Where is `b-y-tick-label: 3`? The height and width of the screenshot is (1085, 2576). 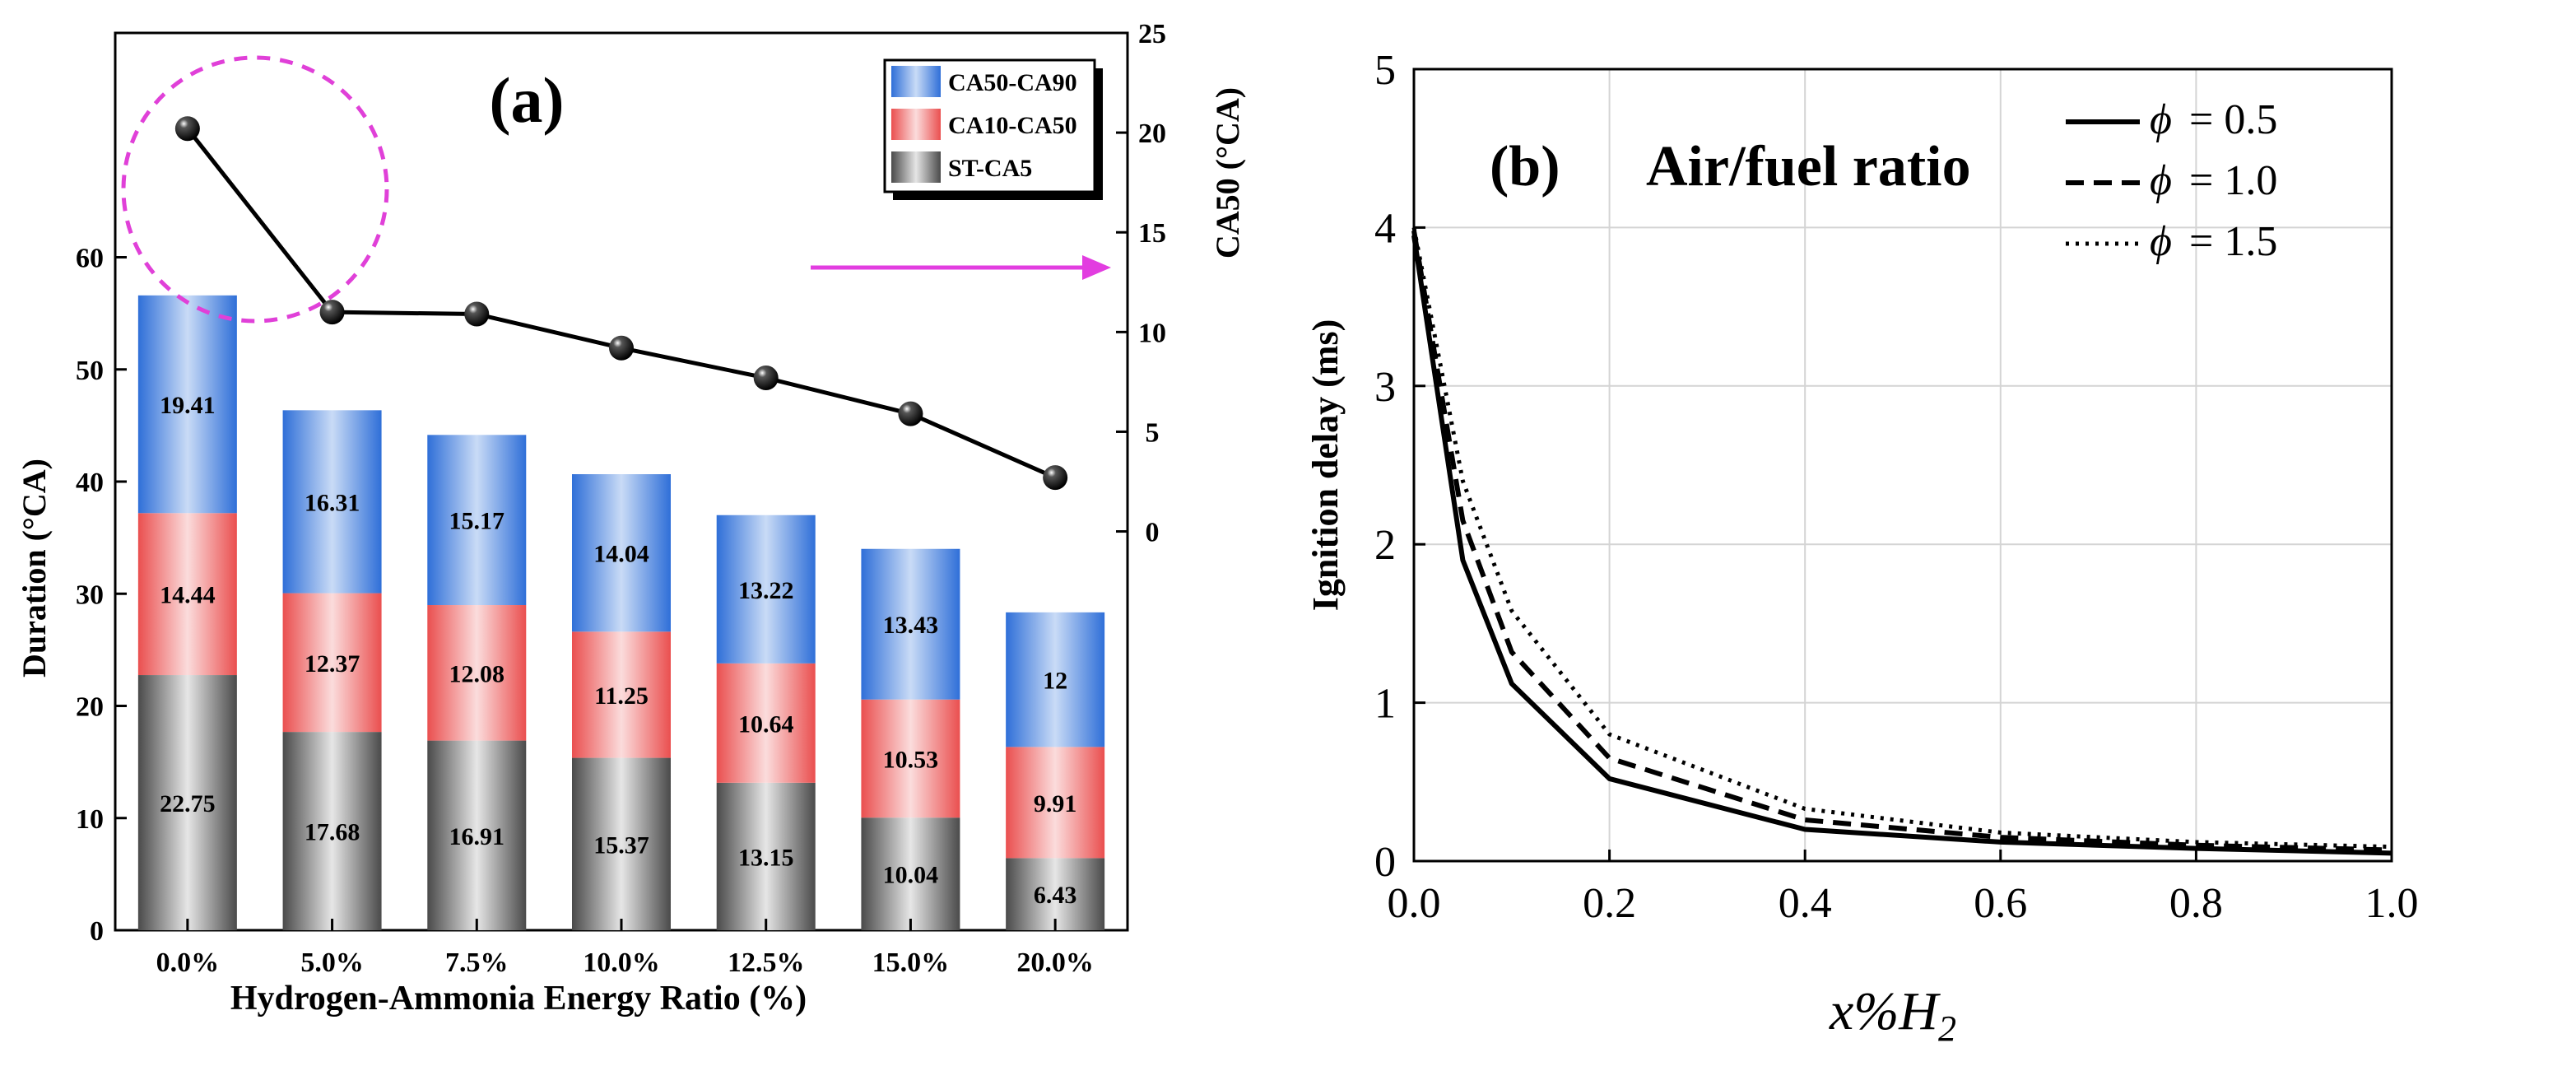 b-y-tick-label: 3 is located at coordinates (1385, 387).